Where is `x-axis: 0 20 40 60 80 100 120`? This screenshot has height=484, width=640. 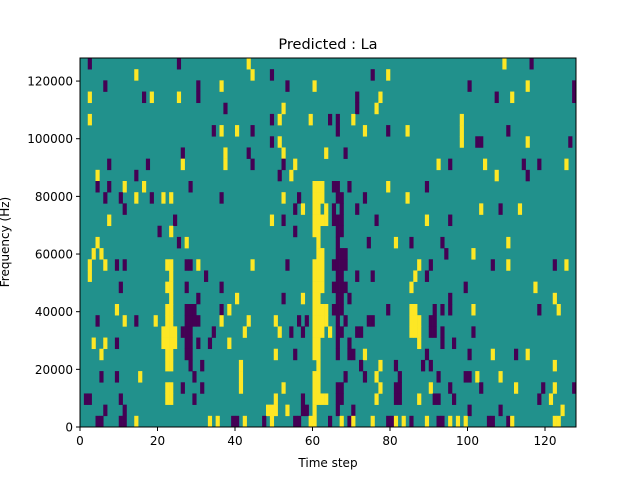
x-axis: 0 20 40 60 80 100 120 is located at coordinates (316, 437).